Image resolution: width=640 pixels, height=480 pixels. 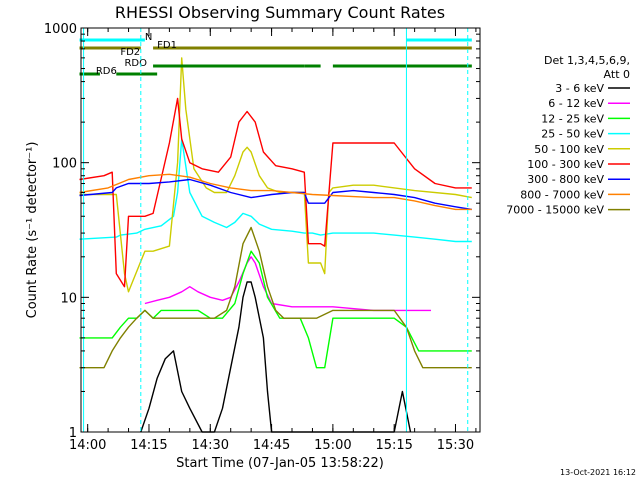 I want to click on y-axis-label: Count Rate (s⁻¹ detector⁻¹), so click(x=32, y=230).